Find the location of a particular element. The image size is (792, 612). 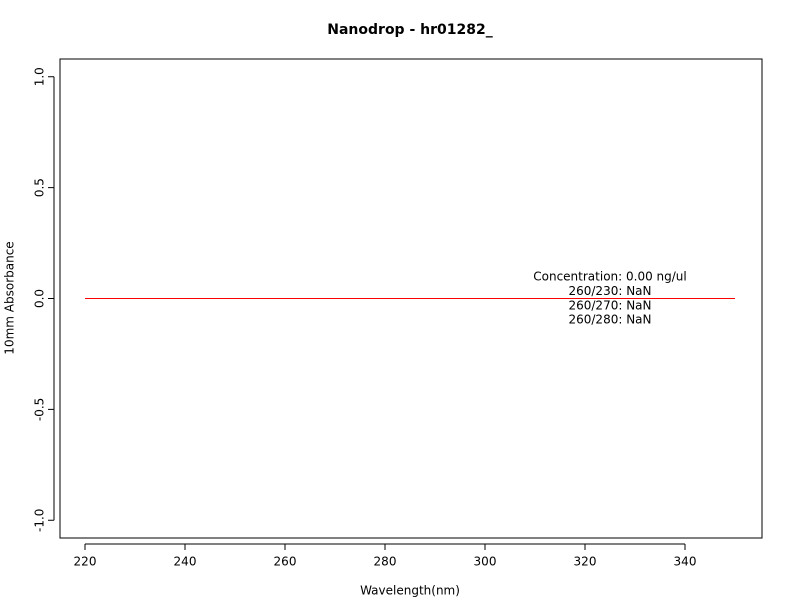

y-tick-label: 0.5 is located at coordinates (40, 187).